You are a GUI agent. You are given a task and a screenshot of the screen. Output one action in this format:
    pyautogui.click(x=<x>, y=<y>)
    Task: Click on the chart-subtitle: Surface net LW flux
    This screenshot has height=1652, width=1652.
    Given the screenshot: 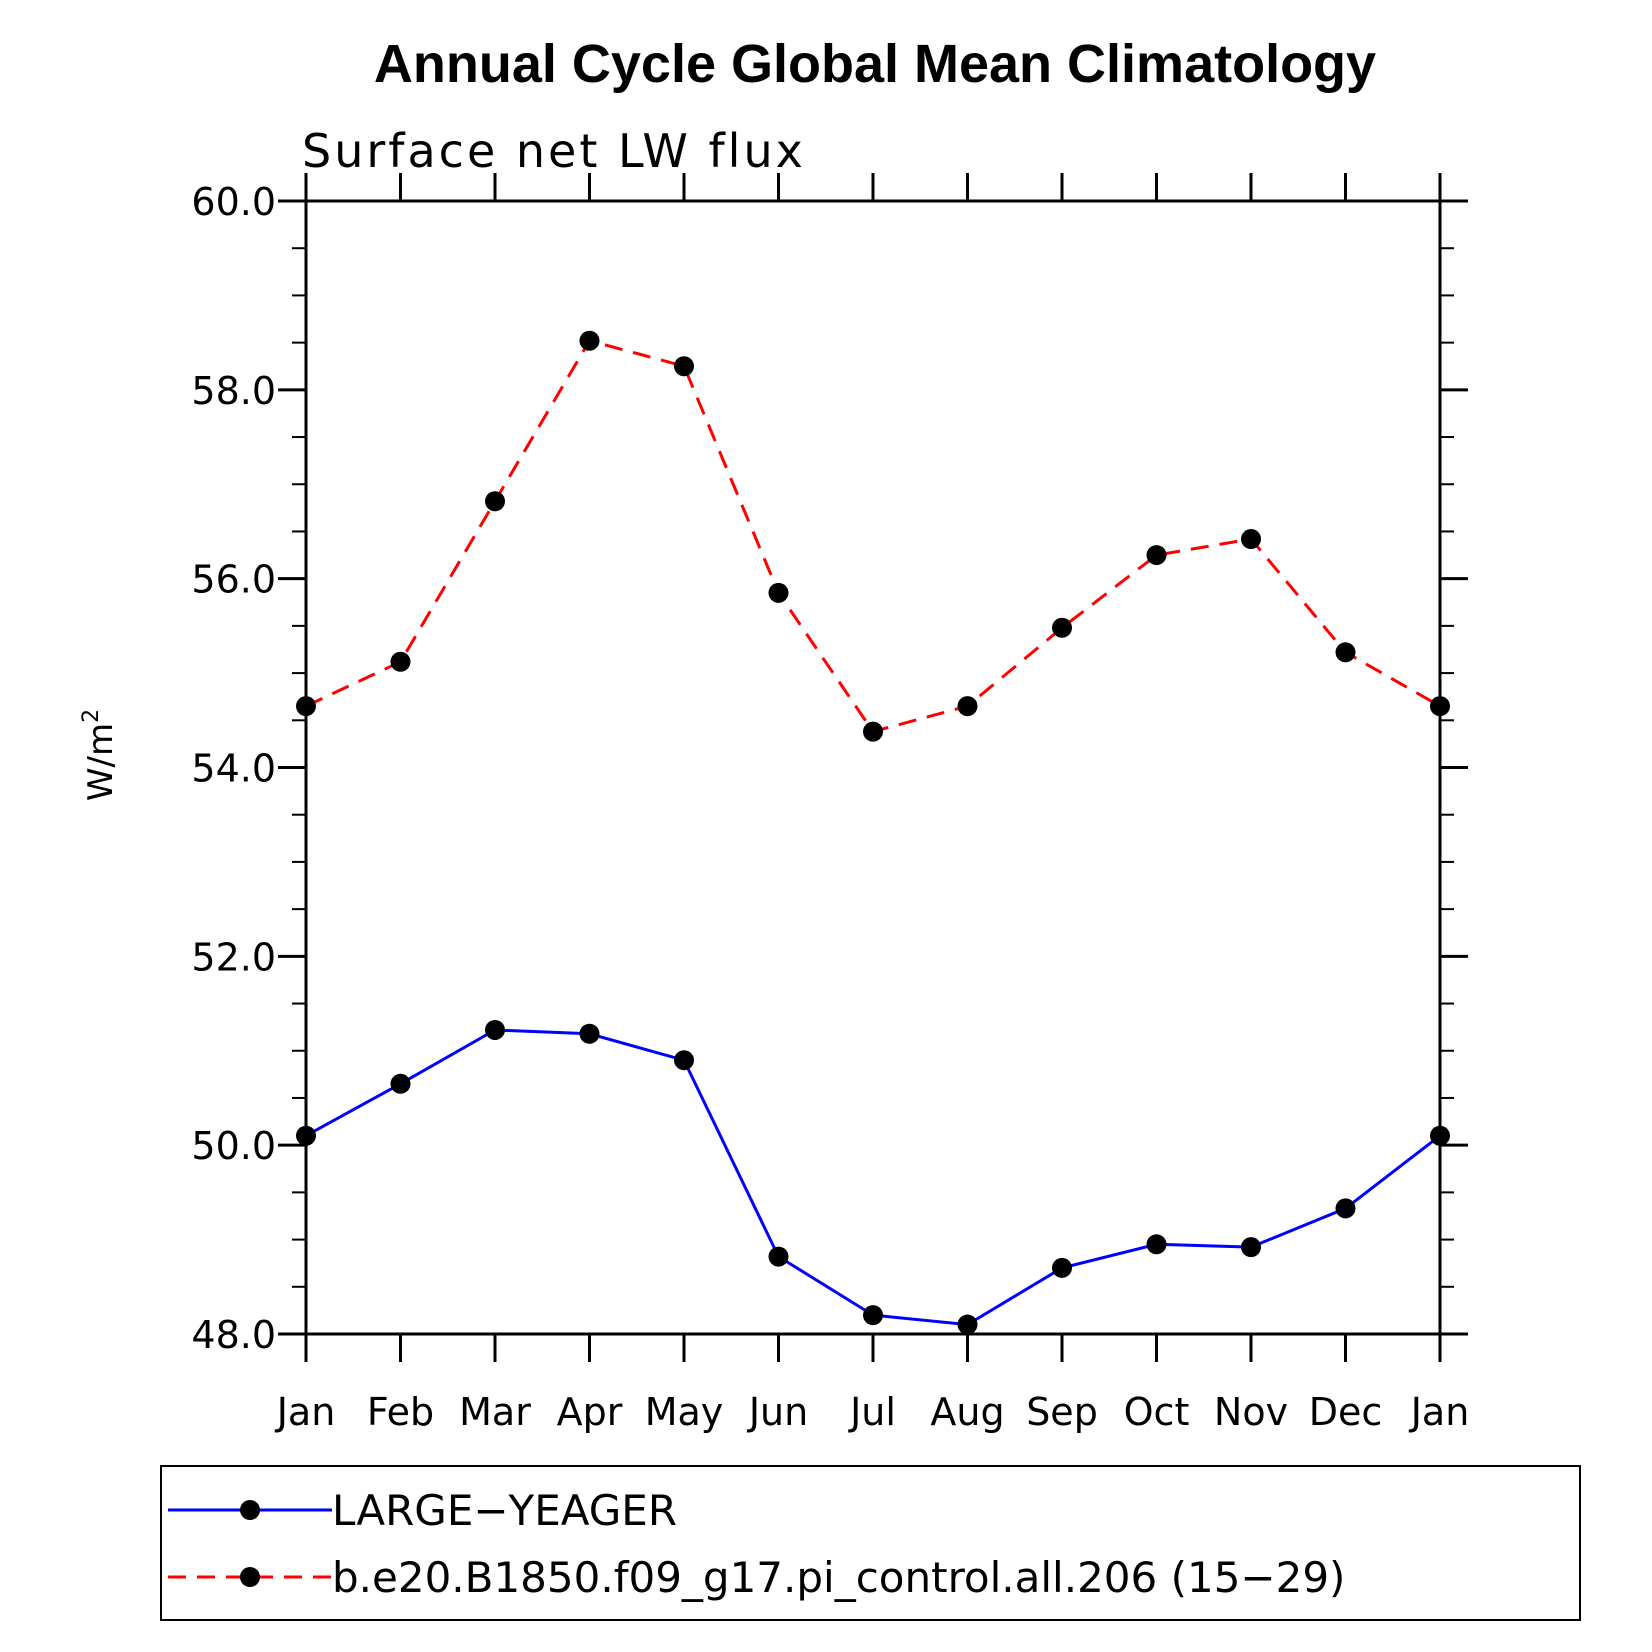 What is the action you would take?
    pyautogui.click(x=554, y=151)
    